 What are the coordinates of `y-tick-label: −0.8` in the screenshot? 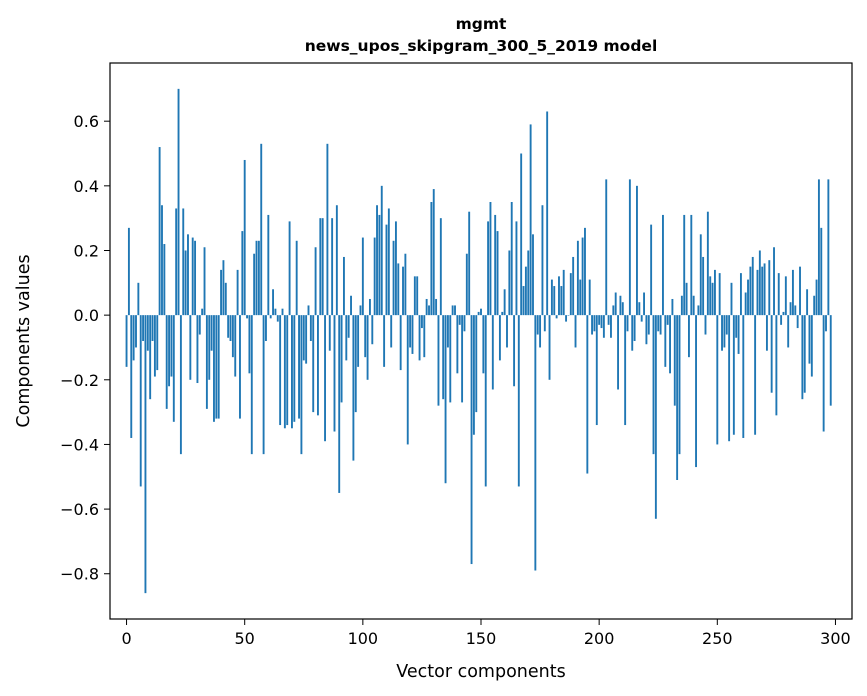 It's located at (79, 574).